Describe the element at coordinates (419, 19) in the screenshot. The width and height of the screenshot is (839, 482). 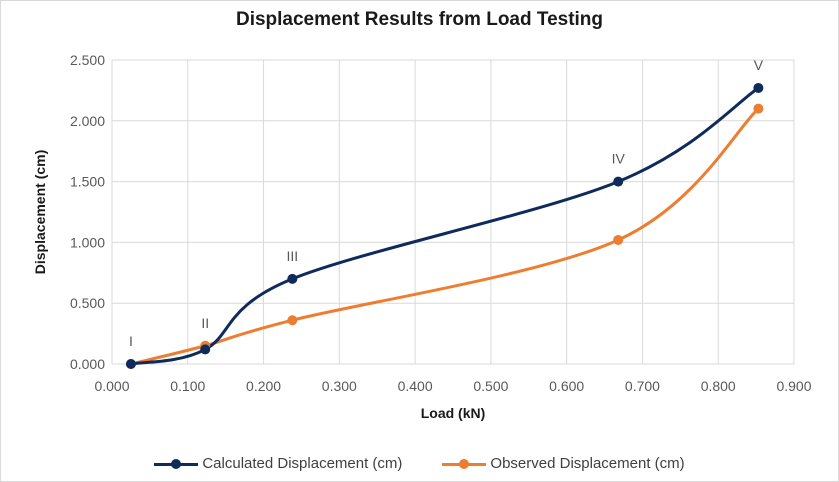
I see `chart-title: Displacement Results from Load Testing` at that location.